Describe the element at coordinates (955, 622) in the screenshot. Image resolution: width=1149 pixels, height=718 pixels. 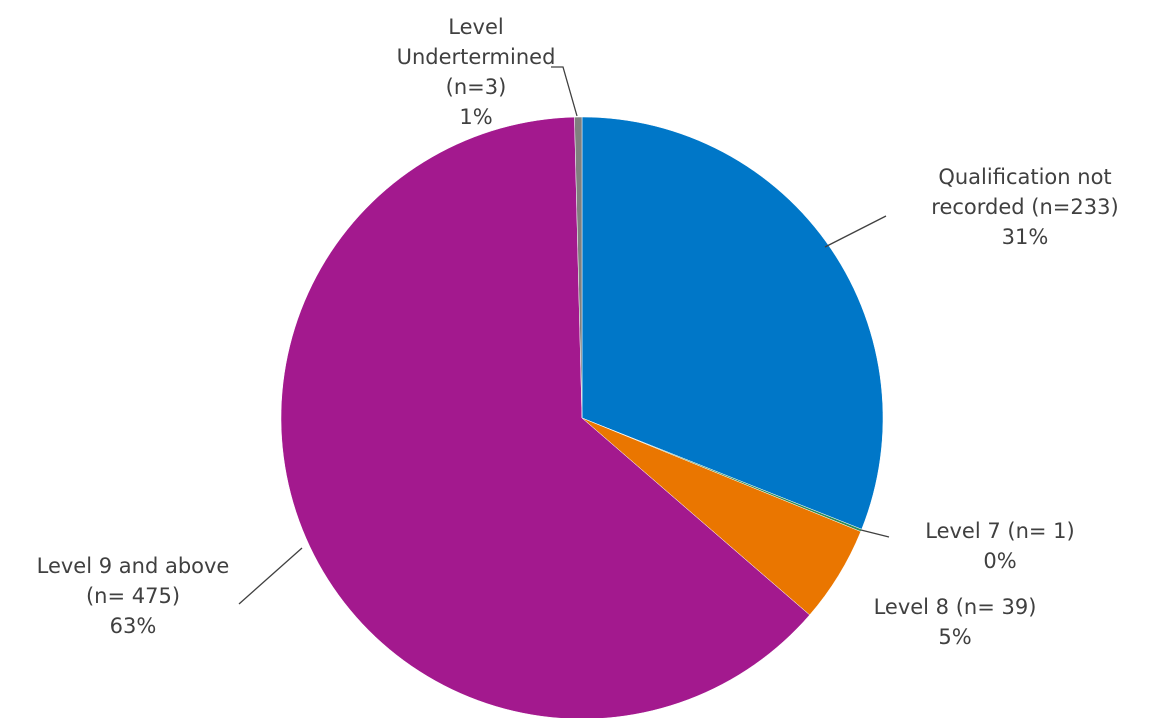
I see `slice-label-level-8: Level 8 (n= 39) 5%` at that location.